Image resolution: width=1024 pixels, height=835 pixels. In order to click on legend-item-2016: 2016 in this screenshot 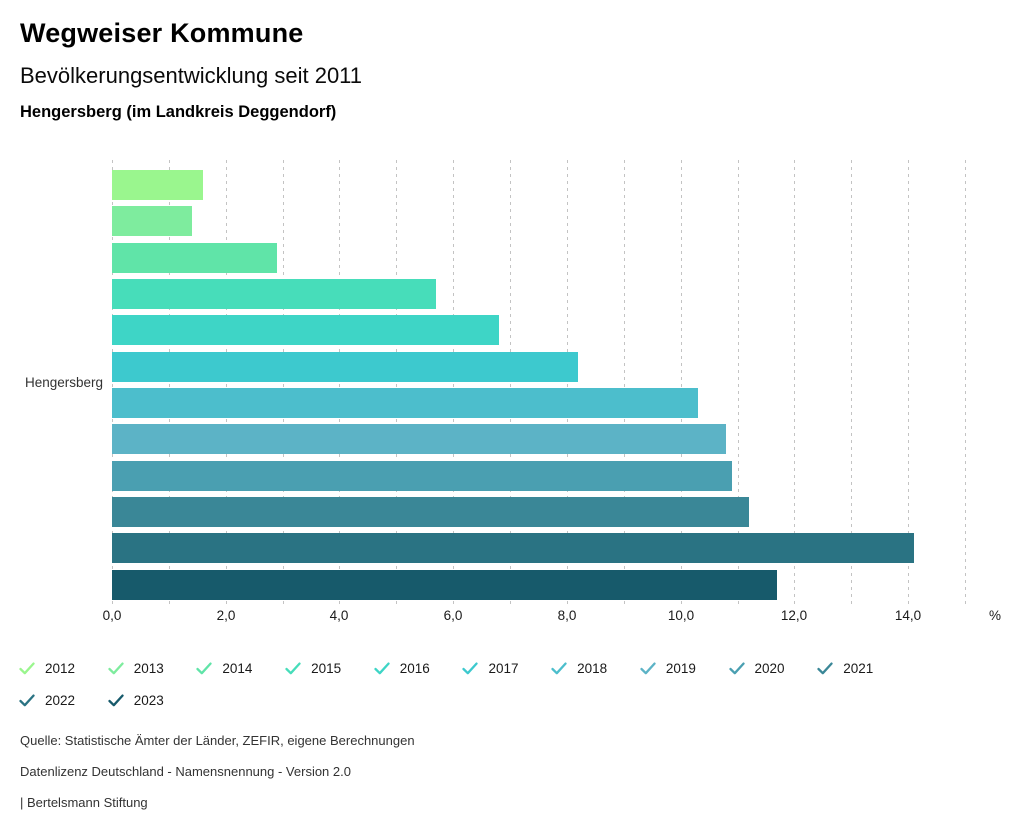, I will do `click(418, 668)`.